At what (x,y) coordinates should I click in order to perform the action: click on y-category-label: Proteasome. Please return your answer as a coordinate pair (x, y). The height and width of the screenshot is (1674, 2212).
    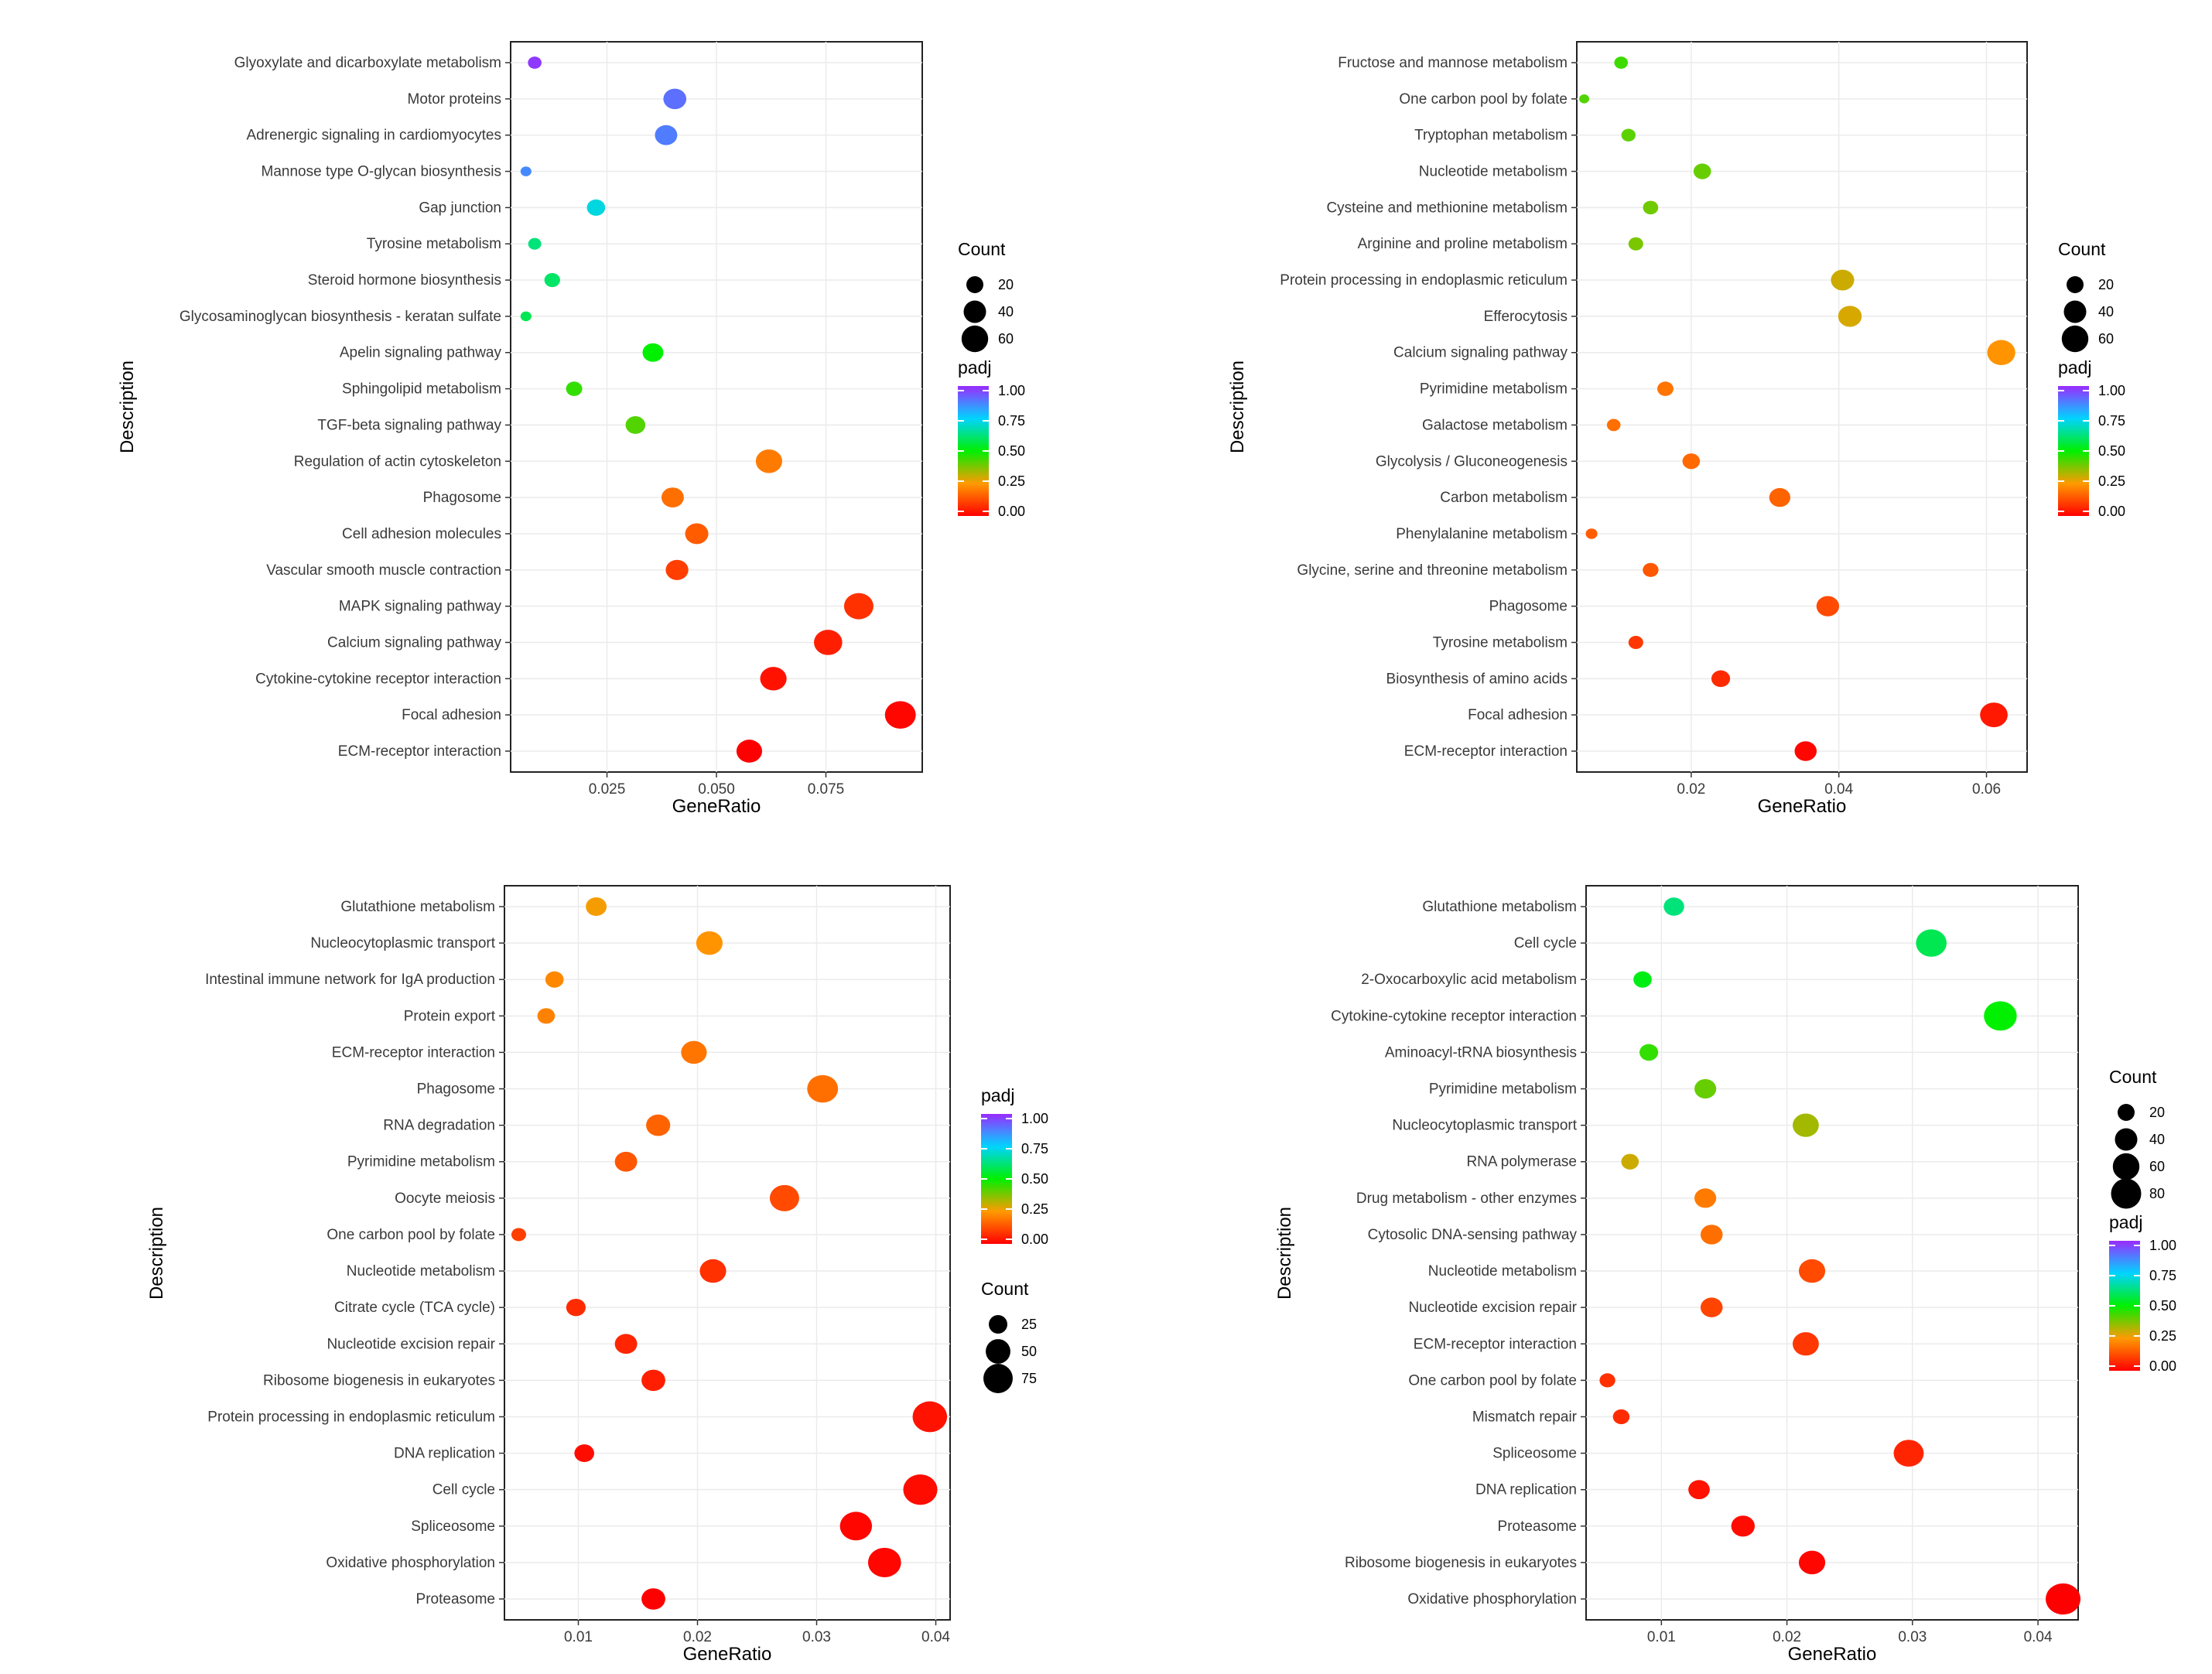
    Looking at the image, I should click on (456, 1599).